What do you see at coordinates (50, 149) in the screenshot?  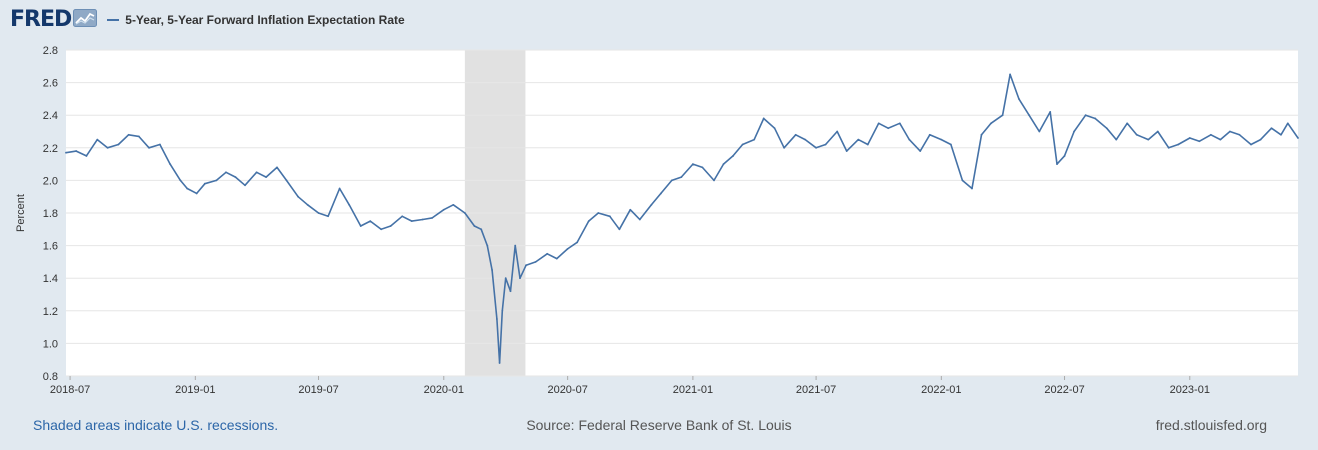 I see `y-tick-label: 2.2` at bounding box center [50, 149].